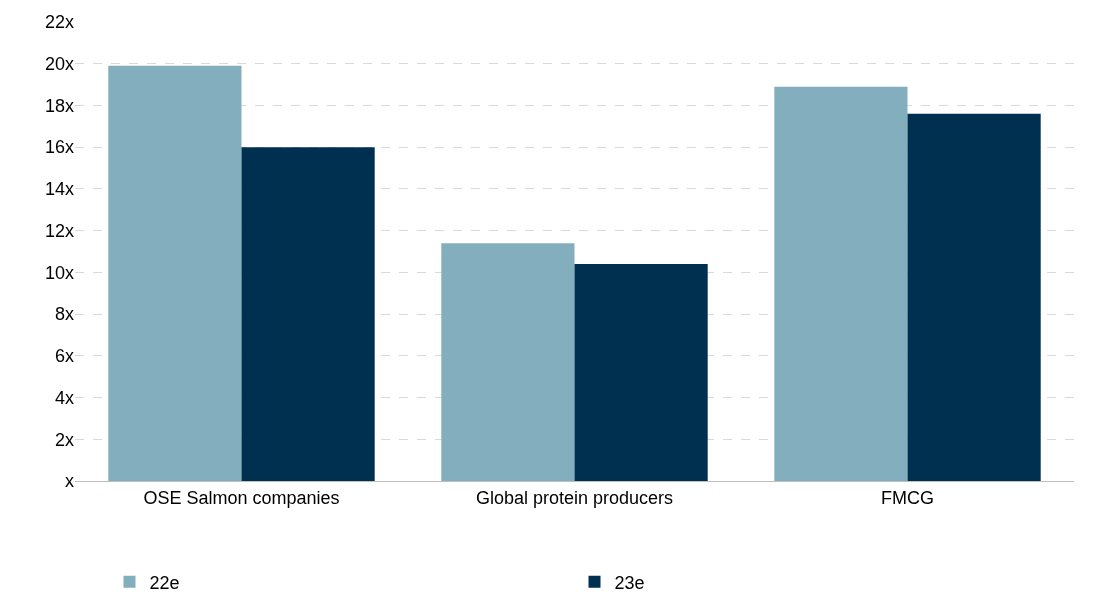 Image resolution: width=1099 pixels, height=613 pixels. I want to click on legend-label: 23e, so click(629, 582).